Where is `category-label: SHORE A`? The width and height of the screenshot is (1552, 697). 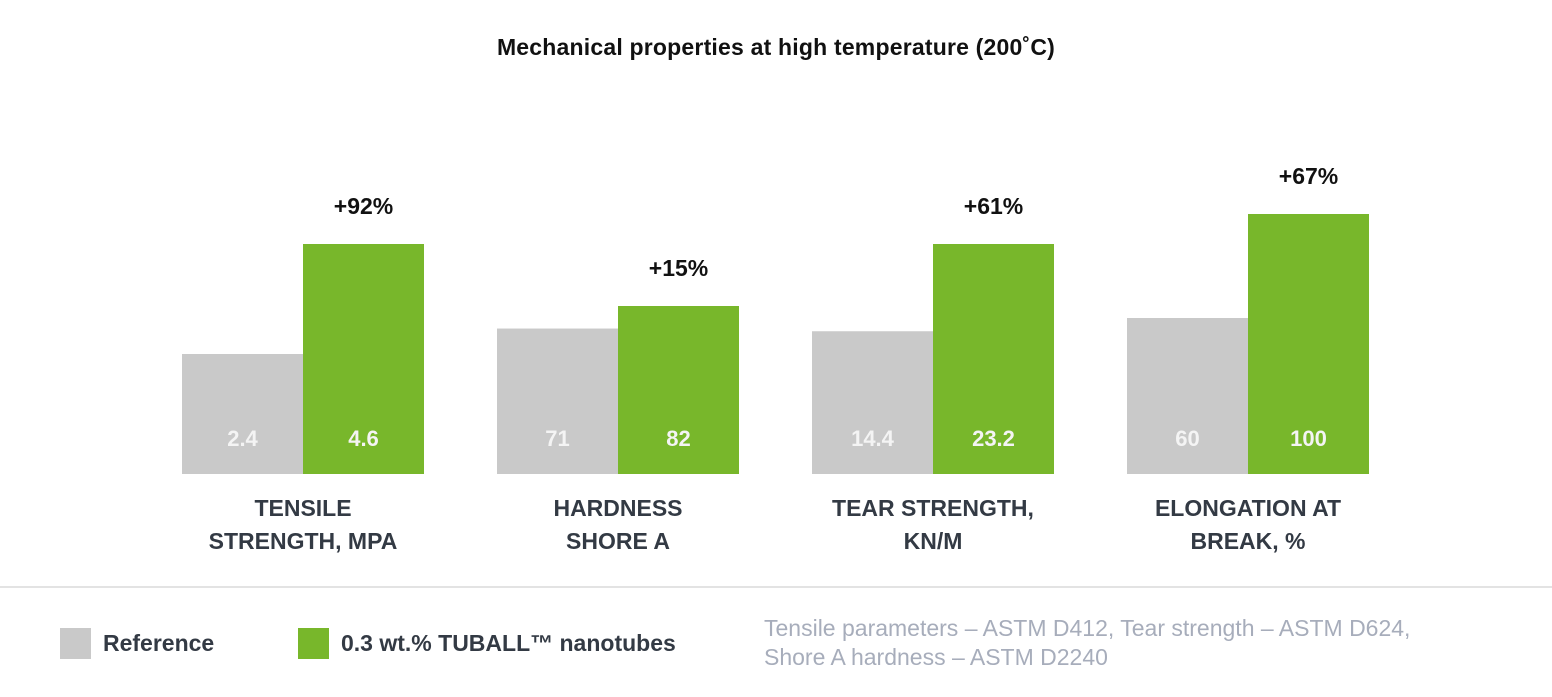
category-label: SHORE A is located at coordinates (618, 541).